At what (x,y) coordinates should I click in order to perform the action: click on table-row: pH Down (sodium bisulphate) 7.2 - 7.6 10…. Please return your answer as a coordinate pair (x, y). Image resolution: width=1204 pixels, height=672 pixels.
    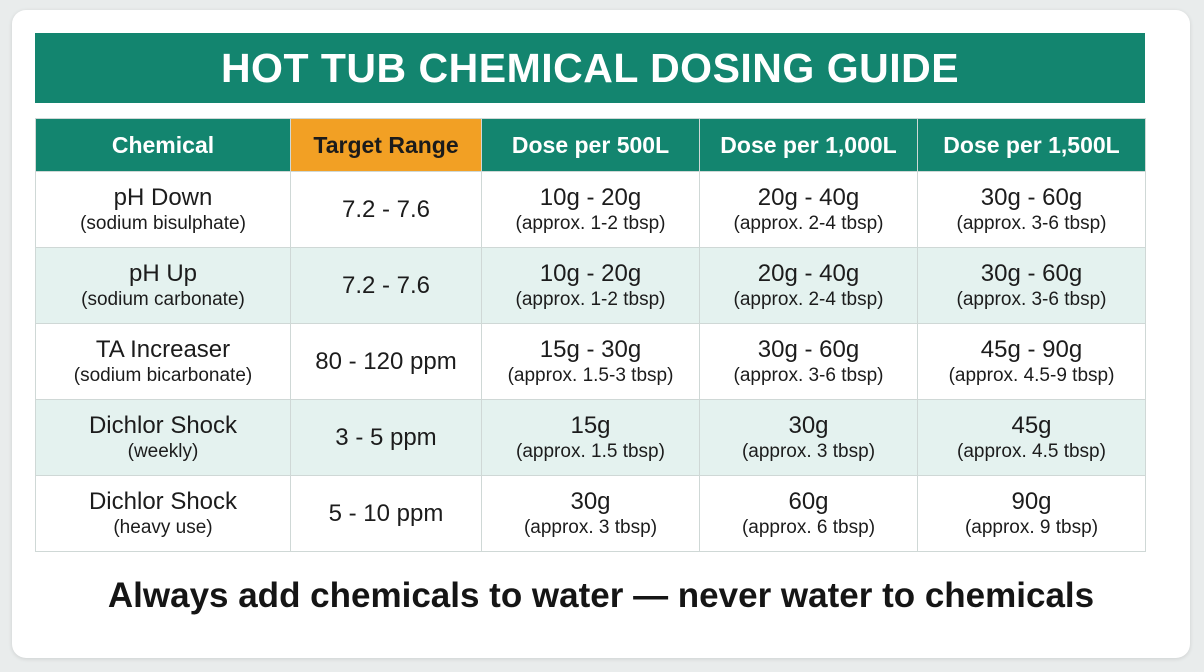
    Looking at the image, I should click on (590, 209).